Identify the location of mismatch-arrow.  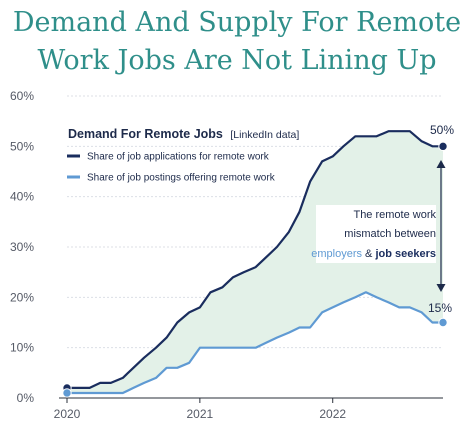
(441, 226).